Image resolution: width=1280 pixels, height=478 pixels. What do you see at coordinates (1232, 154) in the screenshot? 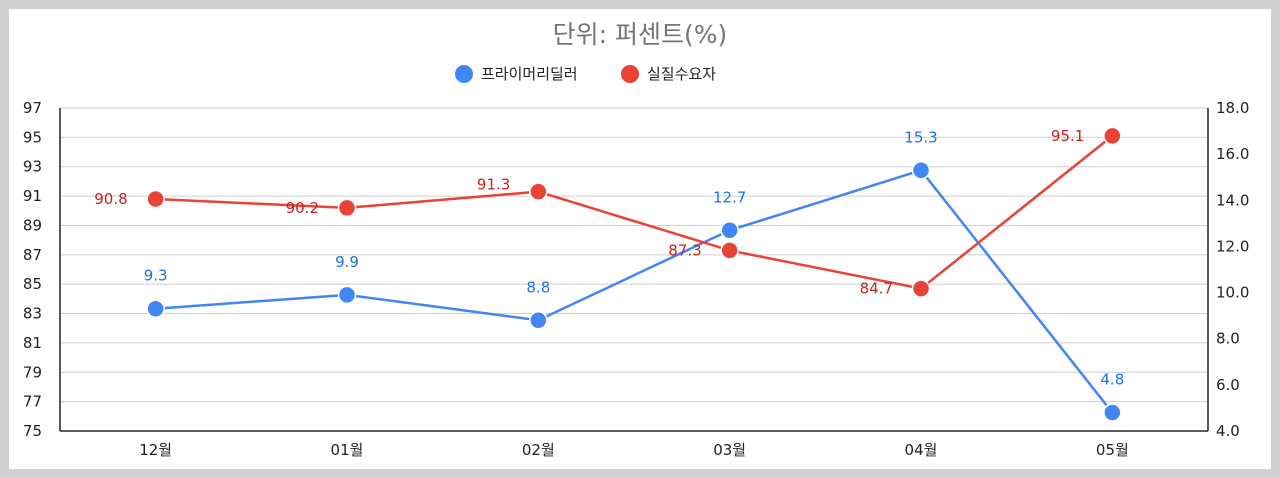
I see `y-right-tick-label: 16.0` at bounding box center [1232, 154].